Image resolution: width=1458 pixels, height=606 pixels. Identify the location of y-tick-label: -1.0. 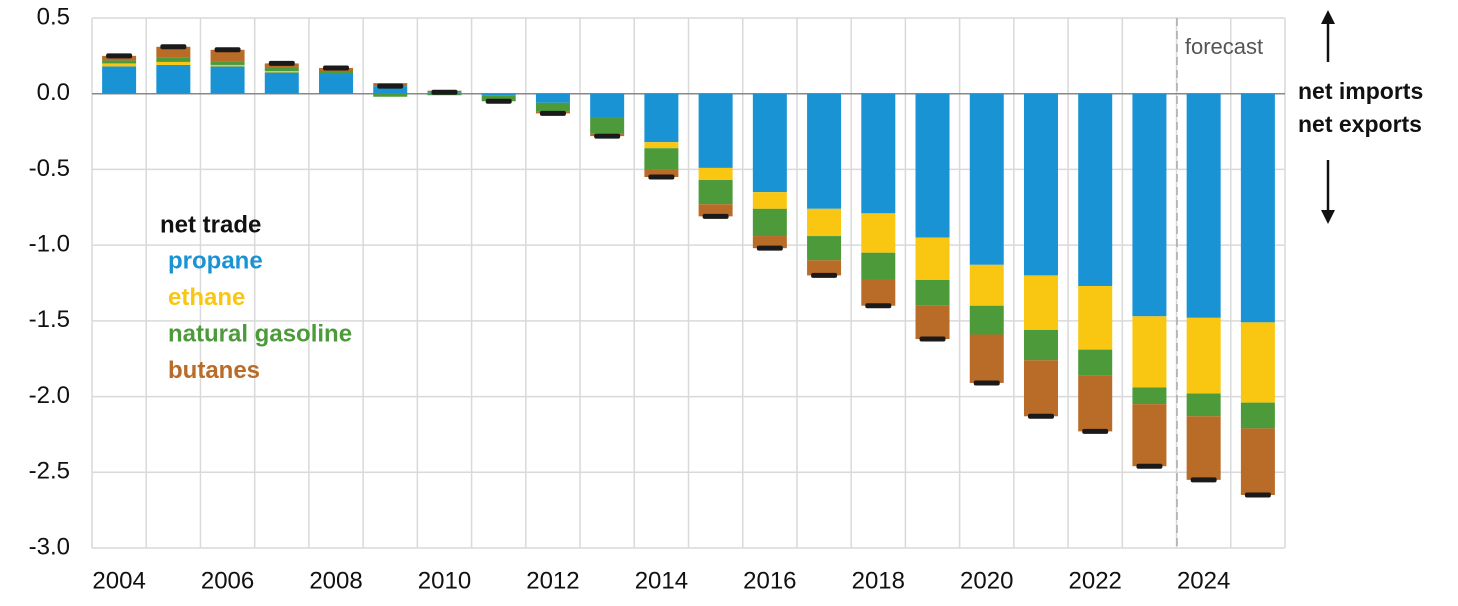
(49, 243).